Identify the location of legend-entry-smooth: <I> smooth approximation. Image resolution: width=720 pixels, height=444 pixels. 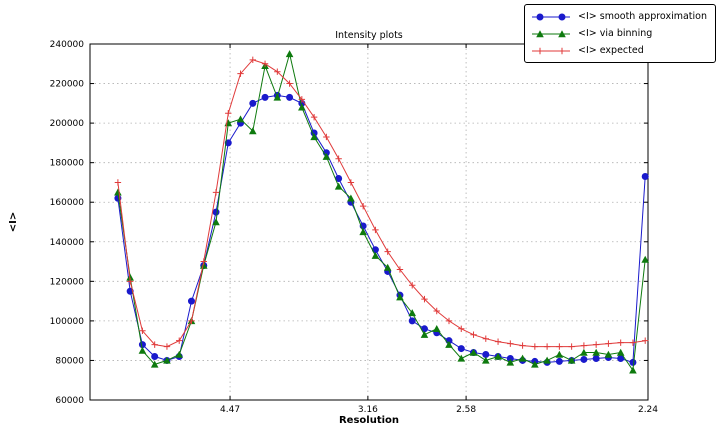
(618, 16).